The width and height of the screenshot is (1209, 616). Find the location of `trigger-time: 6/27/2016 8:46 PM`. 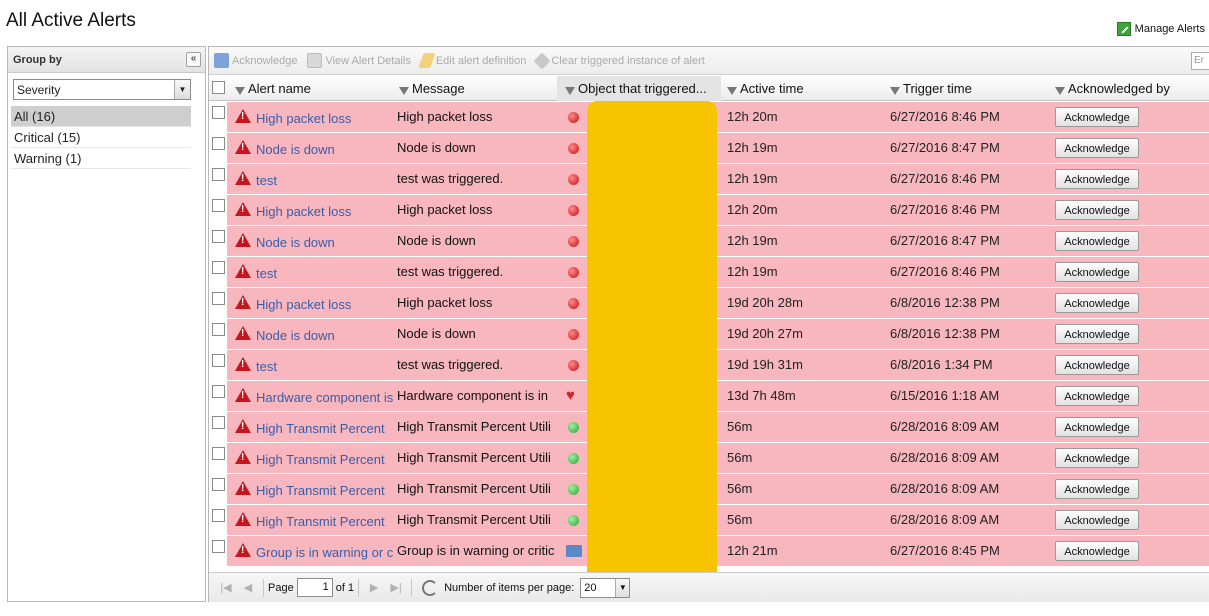

trigger-time: 6/27/2016 8:46 PM is located at coordinates (945, 209).